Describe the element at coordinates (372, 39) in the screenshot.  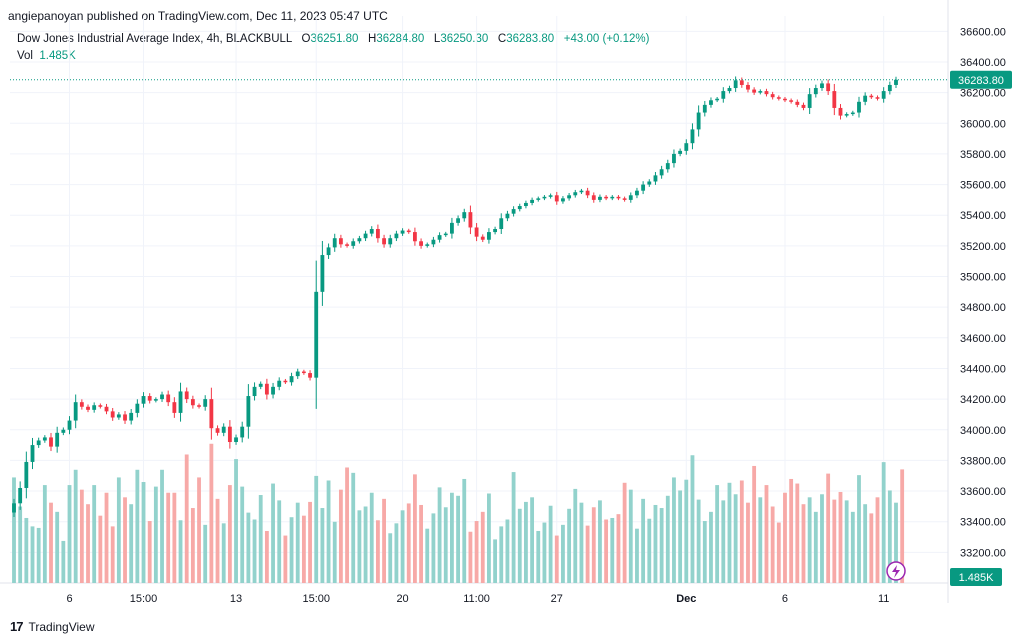
I see `high-label: H` at that location.